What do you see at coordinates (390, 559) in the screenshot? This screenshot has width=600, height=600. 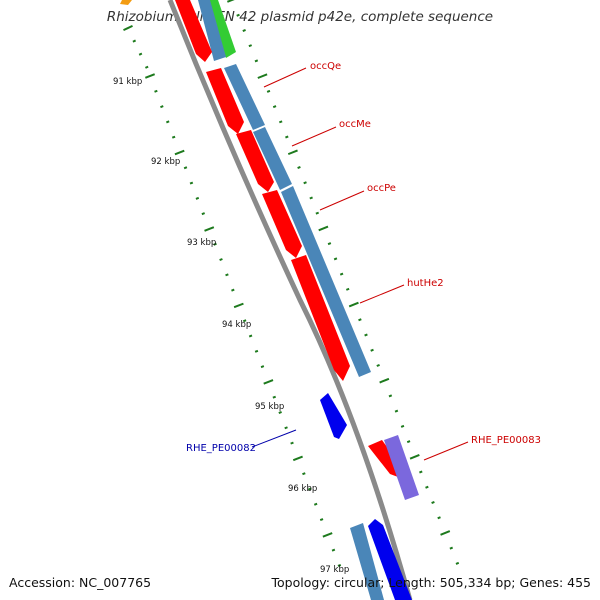 I see `blue-cds-bottom` at bounding box center [390, 559].